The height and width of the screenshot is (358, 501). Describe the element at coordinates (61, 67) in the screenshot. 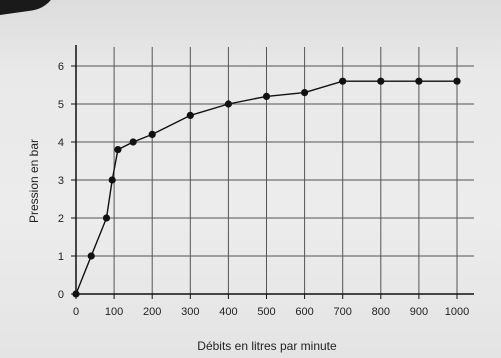

I see `y-tick-label-6: 6` at that location.